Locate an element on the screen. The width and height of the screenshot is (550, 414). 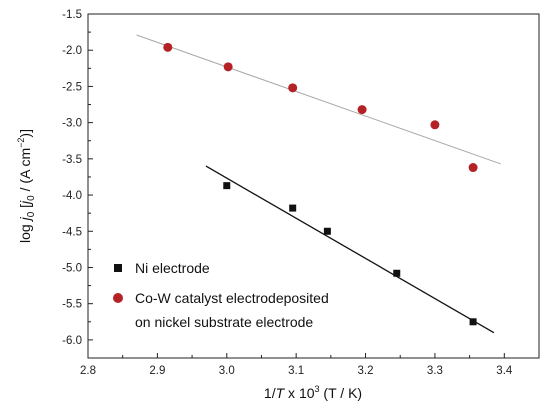
y-tick-label: -4.0 is located at coordinates (72, 196).